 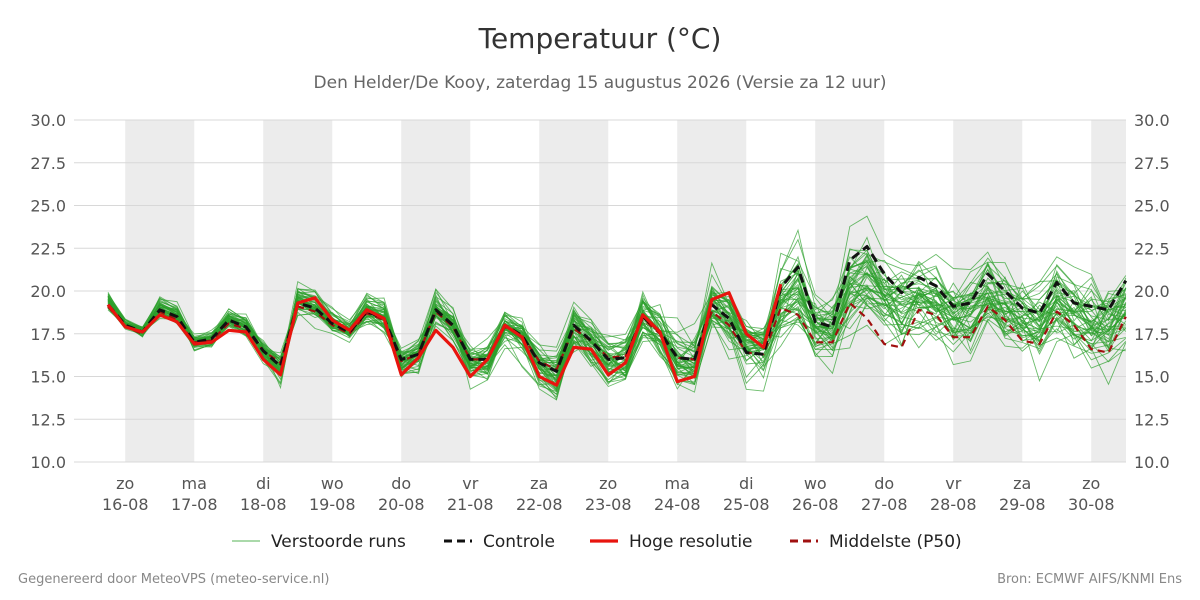 I want to click on footer-source: Bron: ECMWF AIFS/KNMI Ens, so click(x=1089, y=579).